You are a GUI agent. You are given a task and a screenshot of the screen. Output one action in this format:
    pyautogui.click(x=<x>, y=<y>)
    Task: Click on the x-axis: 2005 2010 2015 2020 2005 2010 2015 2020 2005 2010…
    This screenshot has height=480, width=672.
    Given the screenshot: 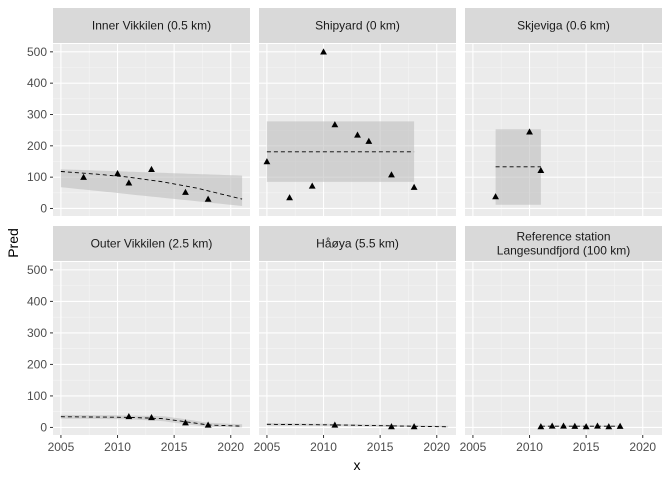 What is the action you would take?
    pyautogui.click(x=352, y=444)
    